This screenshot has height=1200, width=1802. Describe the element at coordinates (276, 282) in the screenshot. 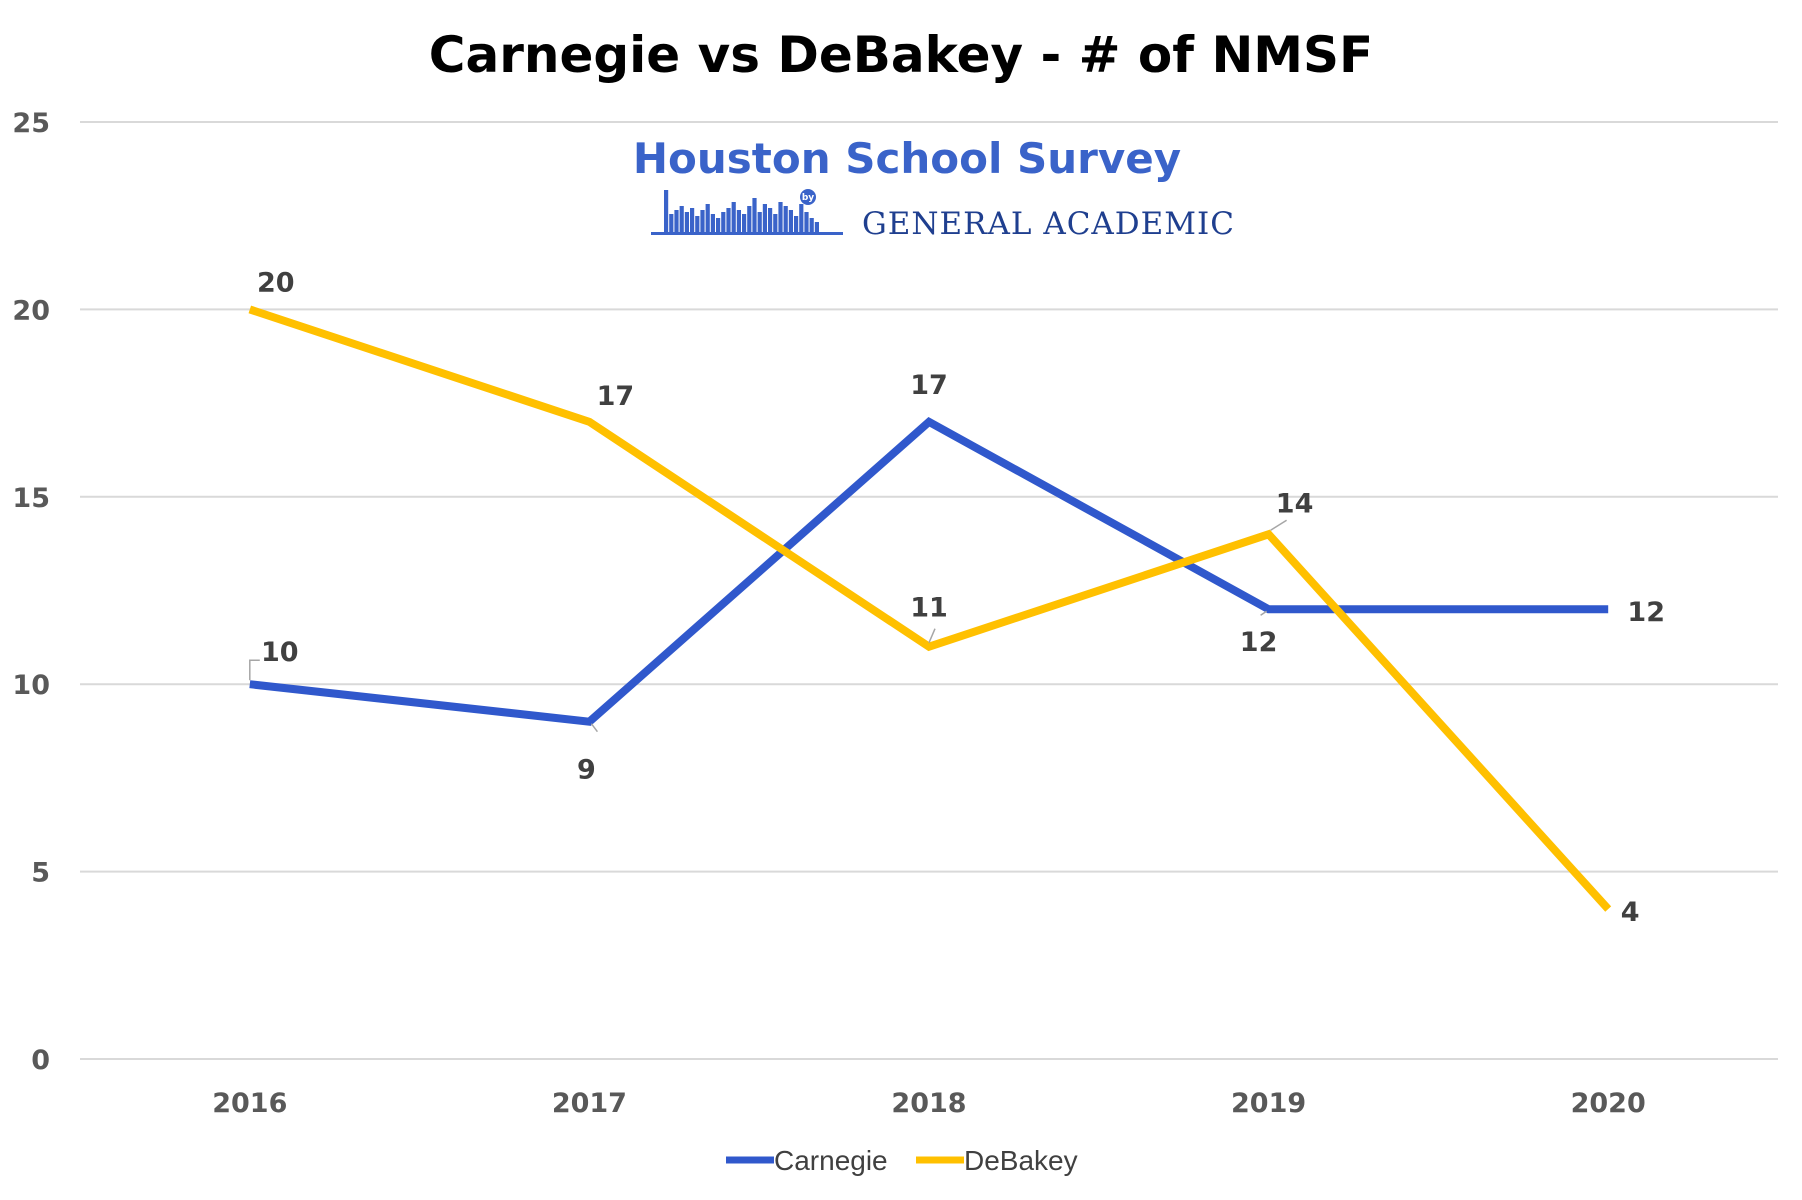

I see `data-label-debakey: 20` at that location.